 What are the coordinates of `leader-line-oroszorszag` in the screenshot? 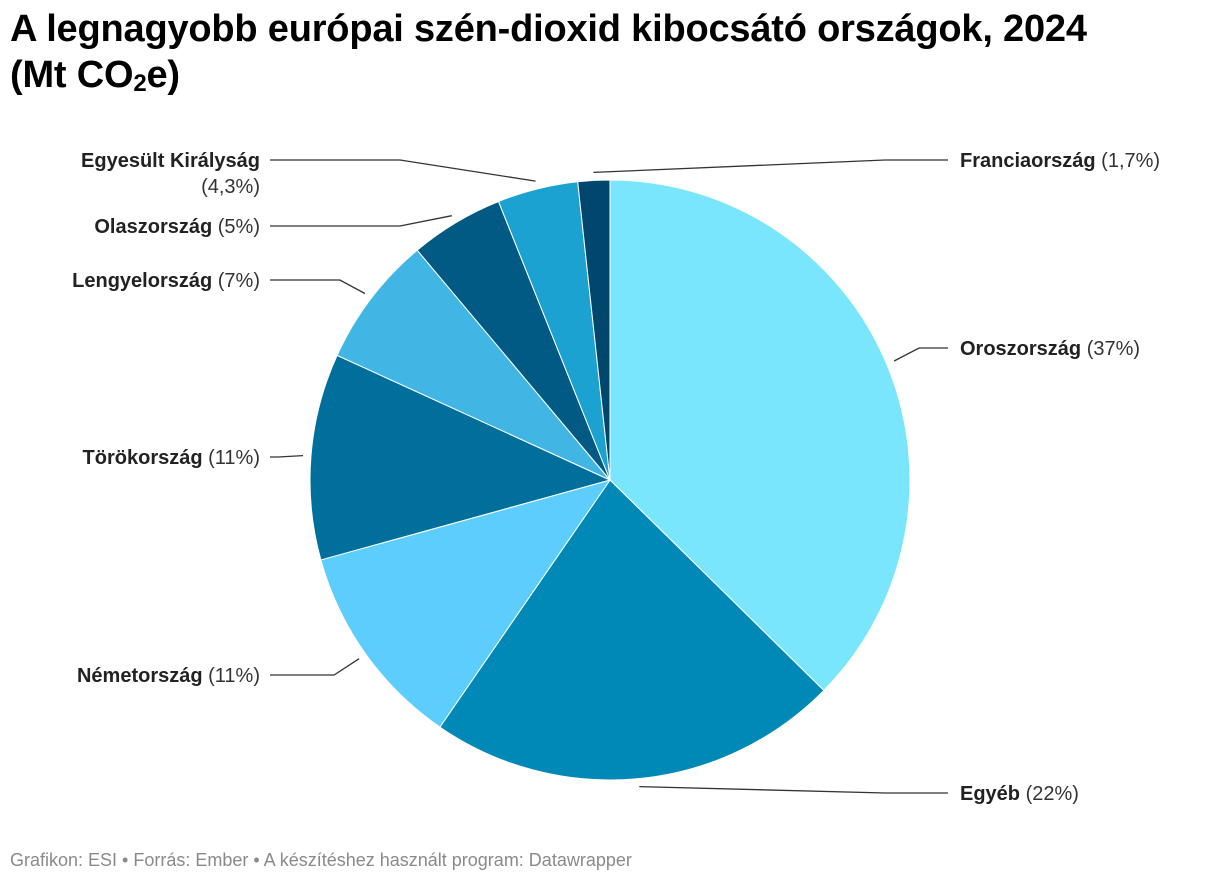 It's located at (920, 354).